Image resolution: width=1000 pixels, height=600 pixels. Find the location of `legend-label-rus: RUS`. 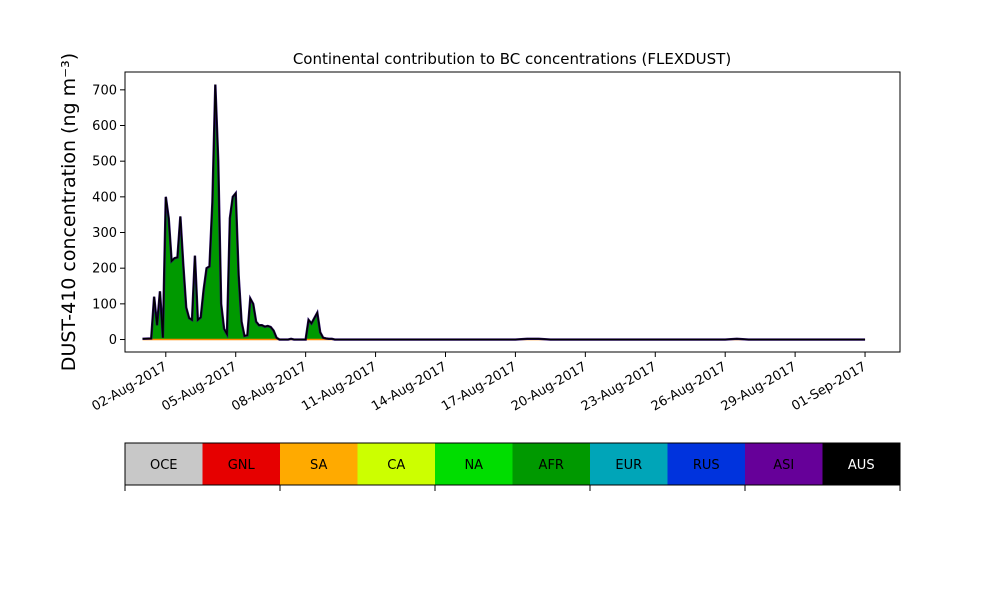

legend-label-rus: RUS is located at coordinates (706, 465).